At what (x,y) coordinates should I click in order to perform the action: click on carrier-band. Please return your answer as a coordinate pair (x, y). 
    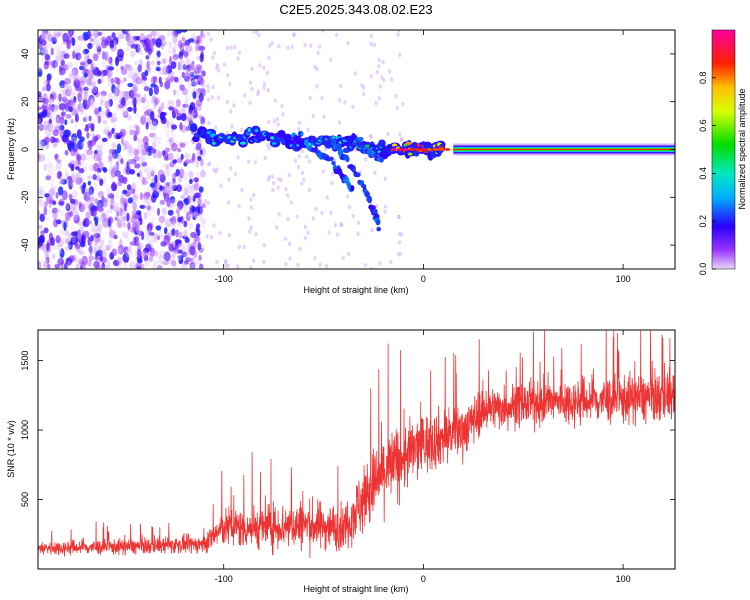
    Looking at the image, I should click on (564, 149).